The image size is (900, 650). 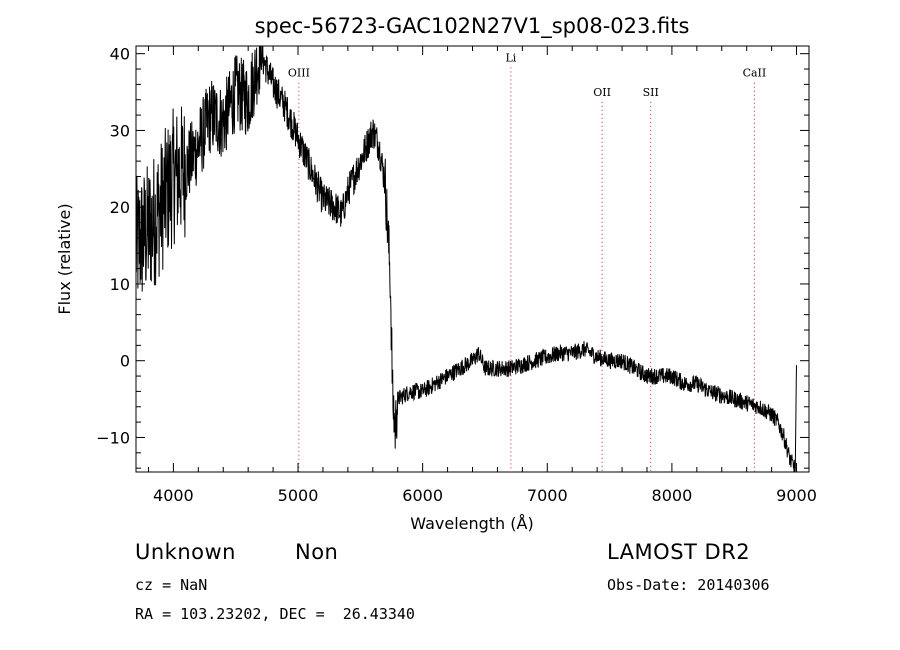 What do you see at coordinates (651, 92) in the screenshot?
I see `marker-label-sii: SII` at bounding box center [651, 92].